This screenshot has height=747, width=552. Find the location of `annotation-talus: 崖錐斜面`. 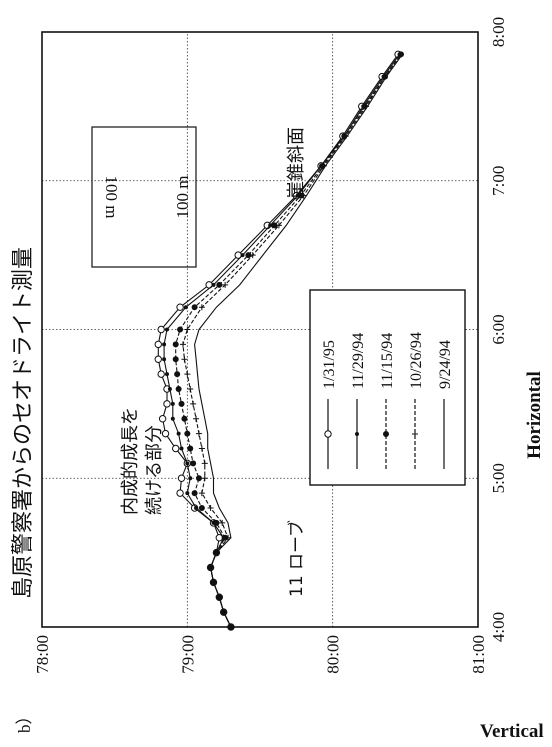

annotation-talus: 崖錐斜面 is located at coordinates (296, 163).